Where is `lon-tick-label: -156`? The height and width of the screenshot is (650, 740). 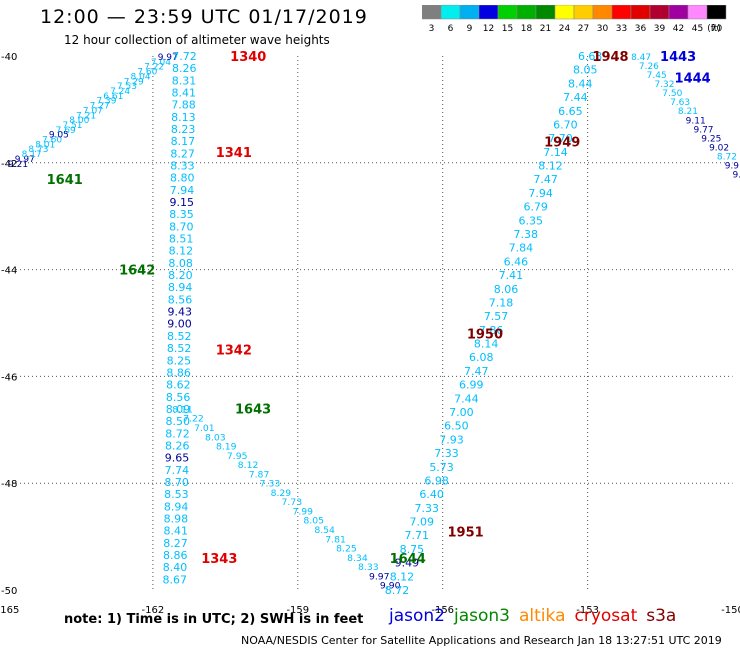 lon-tick-label: -156 is located at coordinates (442, 610).